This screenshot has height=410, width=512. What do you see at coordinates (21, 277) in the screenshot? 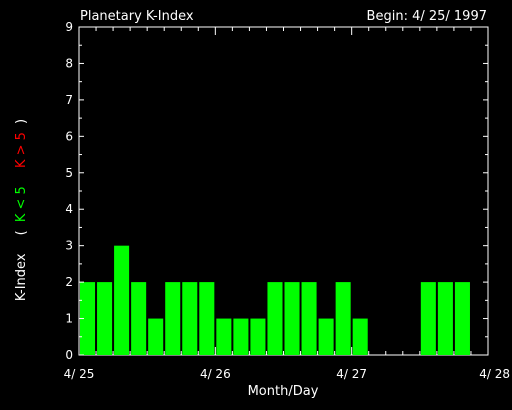
I see `y-axis-label-main: K-Index` at bounding box center [21, 277].